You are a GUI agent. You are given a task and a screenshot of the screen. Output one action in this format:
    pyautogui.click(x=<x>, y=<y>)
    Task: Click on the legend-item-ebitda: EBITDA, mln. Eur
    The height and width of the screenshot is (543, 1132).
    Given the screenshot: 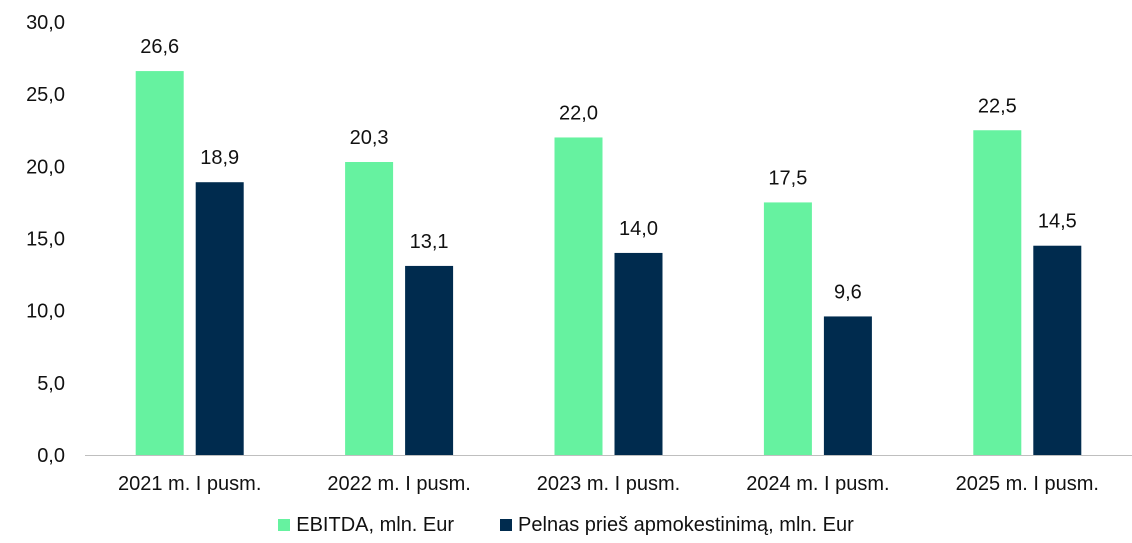 What is the action you would take?
    pyautogui.click(x=366, y=525)
    